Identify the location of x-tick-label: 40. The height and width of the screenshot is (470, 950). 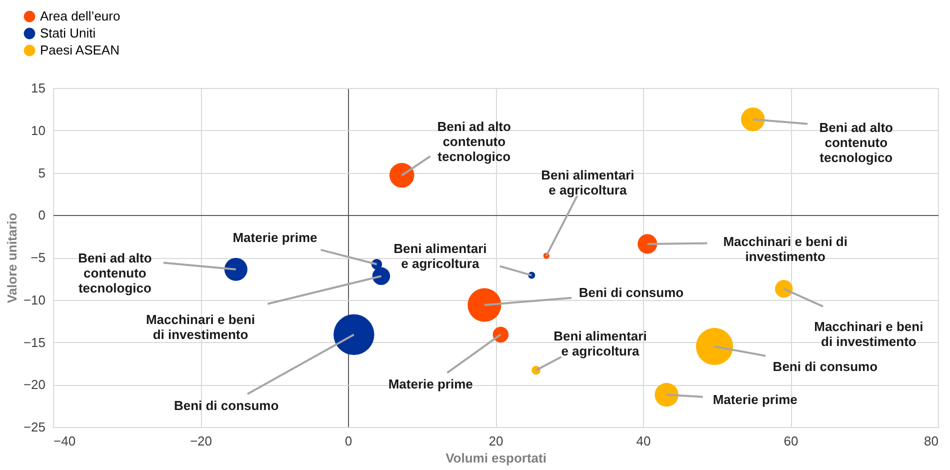
(643, 441).